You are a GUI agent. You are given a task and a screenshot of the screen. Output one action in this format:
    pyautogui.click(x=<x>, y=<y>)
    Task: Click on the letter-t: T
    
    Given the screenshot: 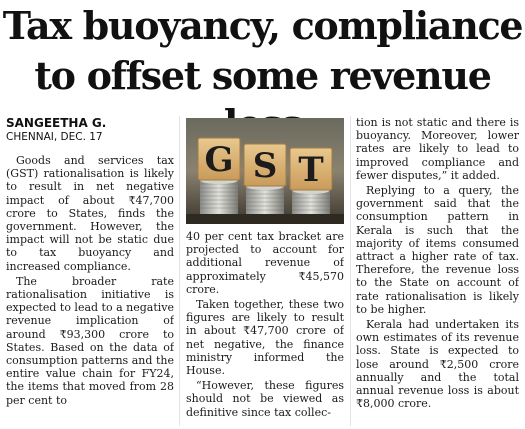 What is the action you would take?
    pyautogui.click(x=310, y=170)
    